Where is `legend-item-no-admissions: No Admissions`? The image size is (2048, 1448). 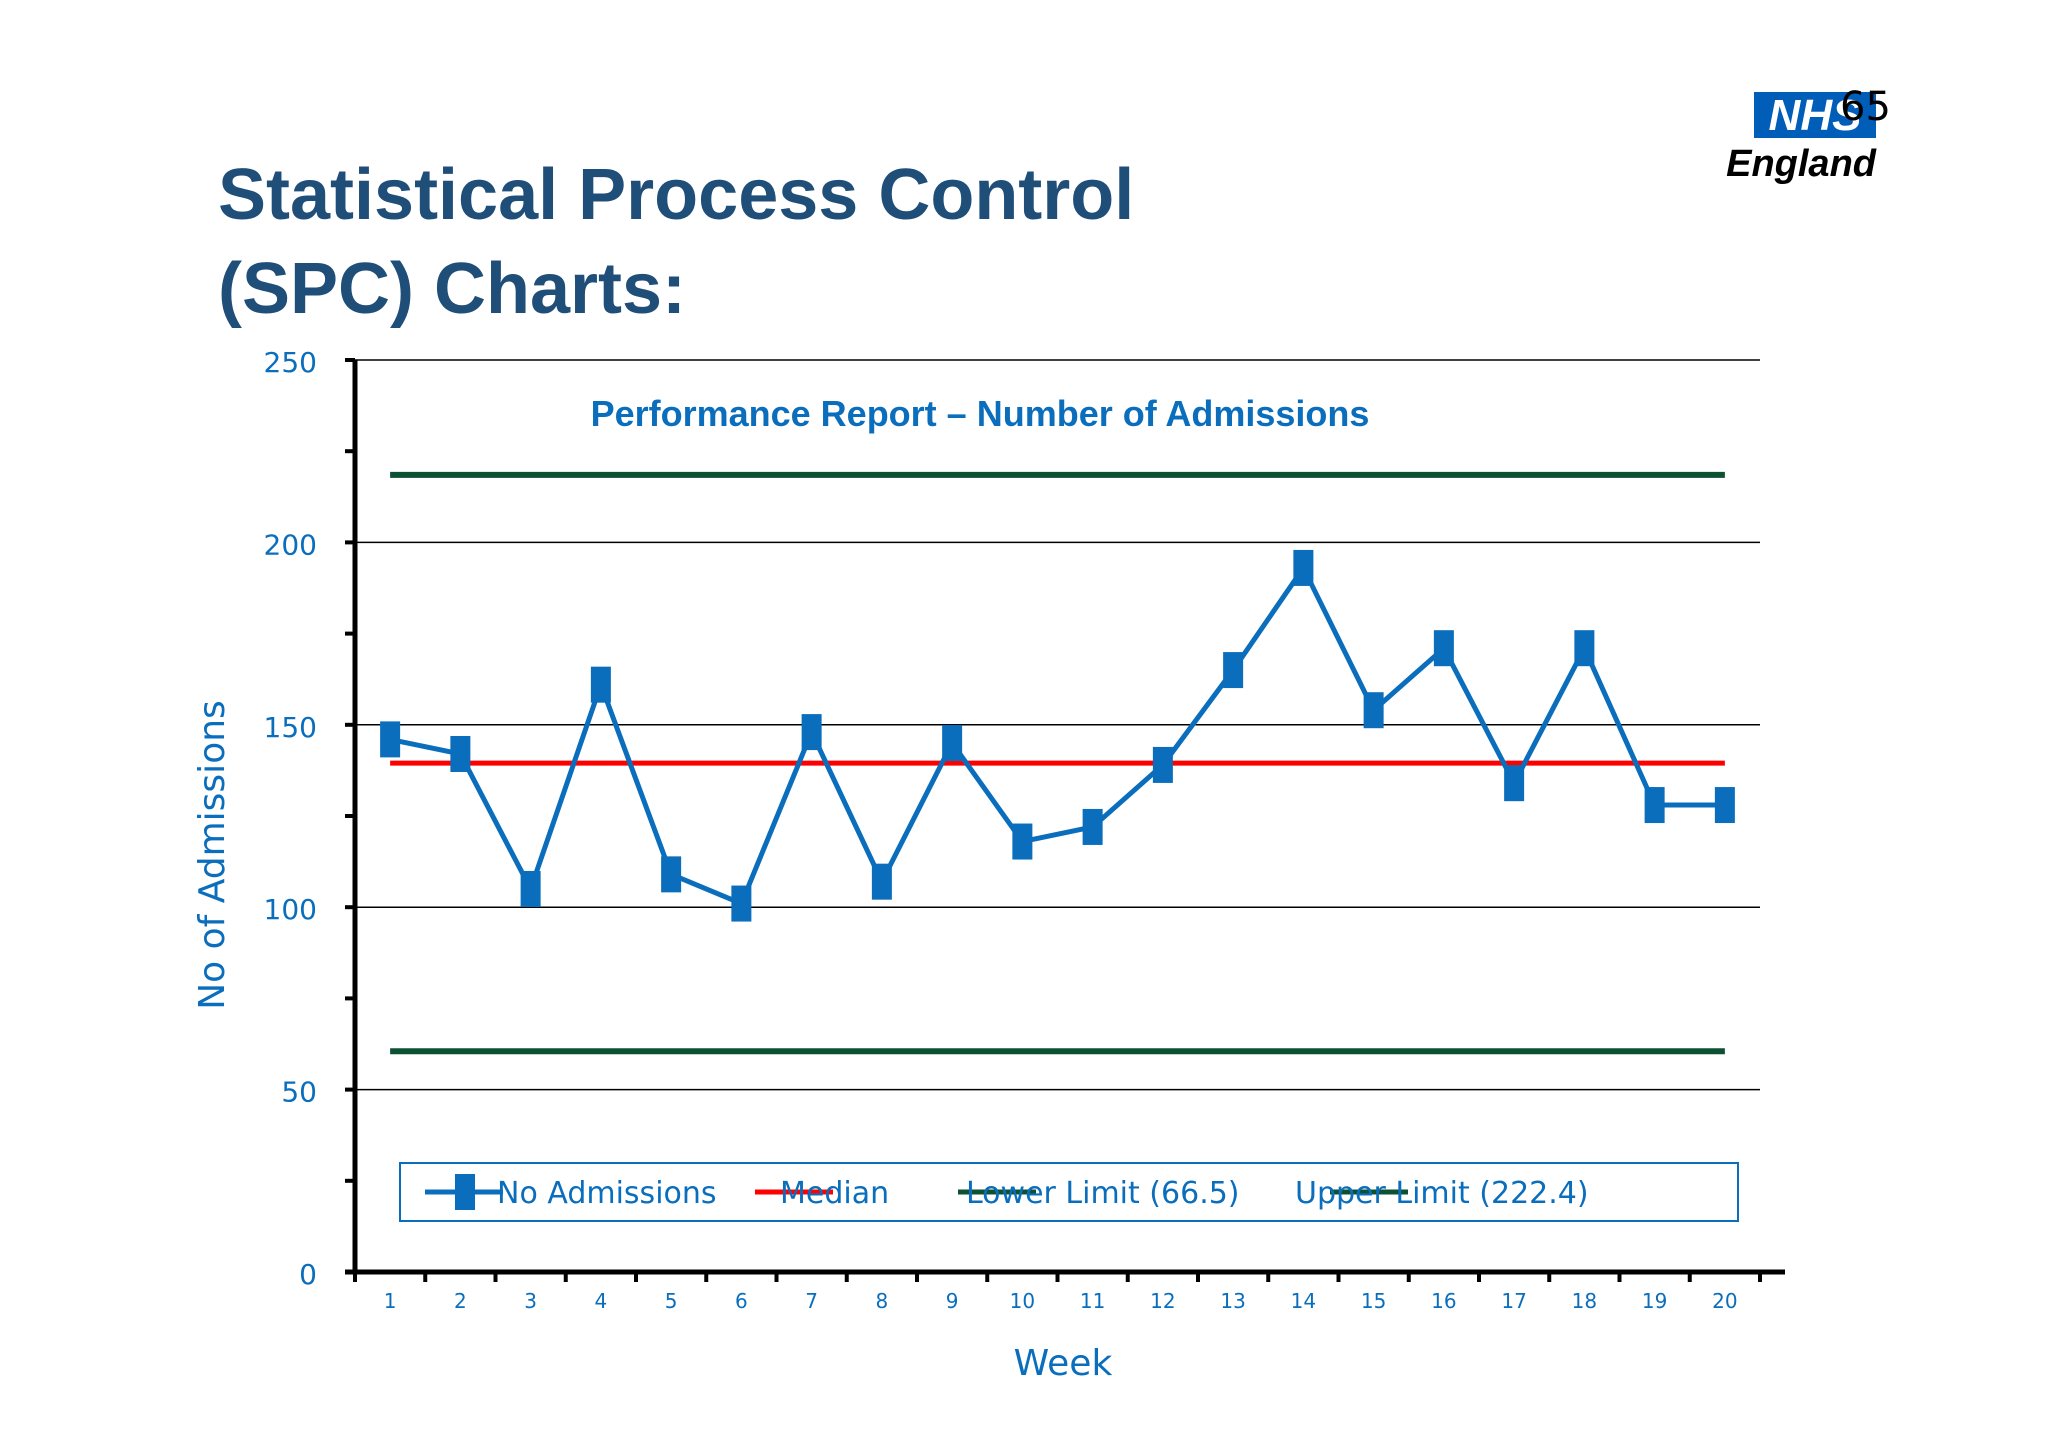
legend-item-no-admissions: No Admissions is located at coordinates (571, 1192).